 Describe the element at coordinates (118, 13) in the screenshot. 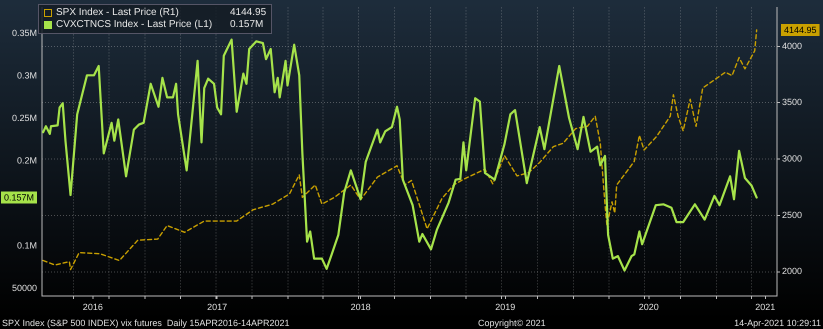

I see `legend-label: SPX Index - Last Price (R1)` at that location.